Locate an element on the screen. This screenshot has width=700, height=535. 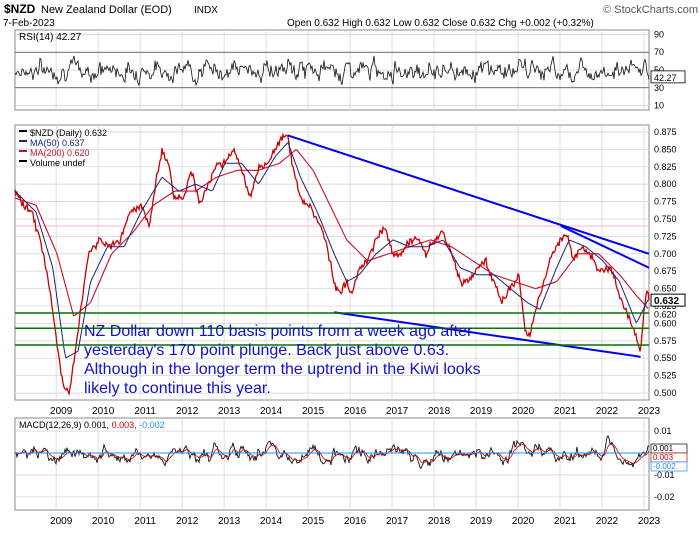
price-tick-label: 0.575 is located at coordinates (665, 341).